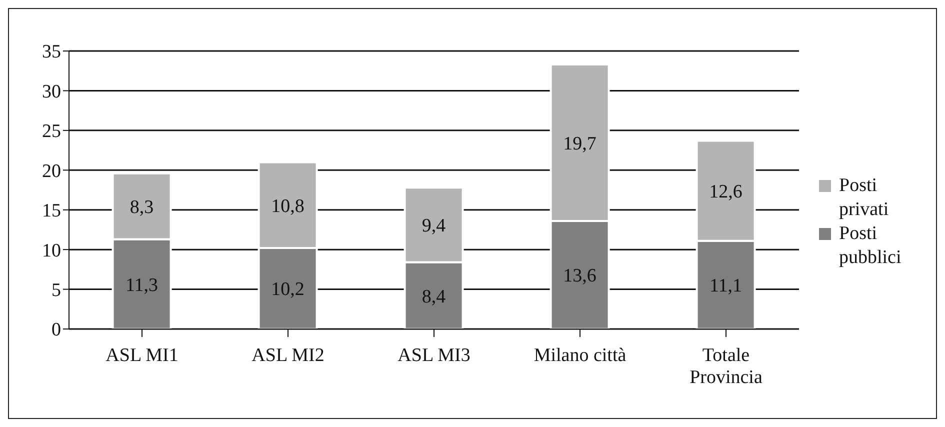 Image resolution: width=945 pixels, height=427 pixels. Describe the element at coordinates (726, 366) in the screenshot. I see `x-tick-label: Totale Provincia` at that location.